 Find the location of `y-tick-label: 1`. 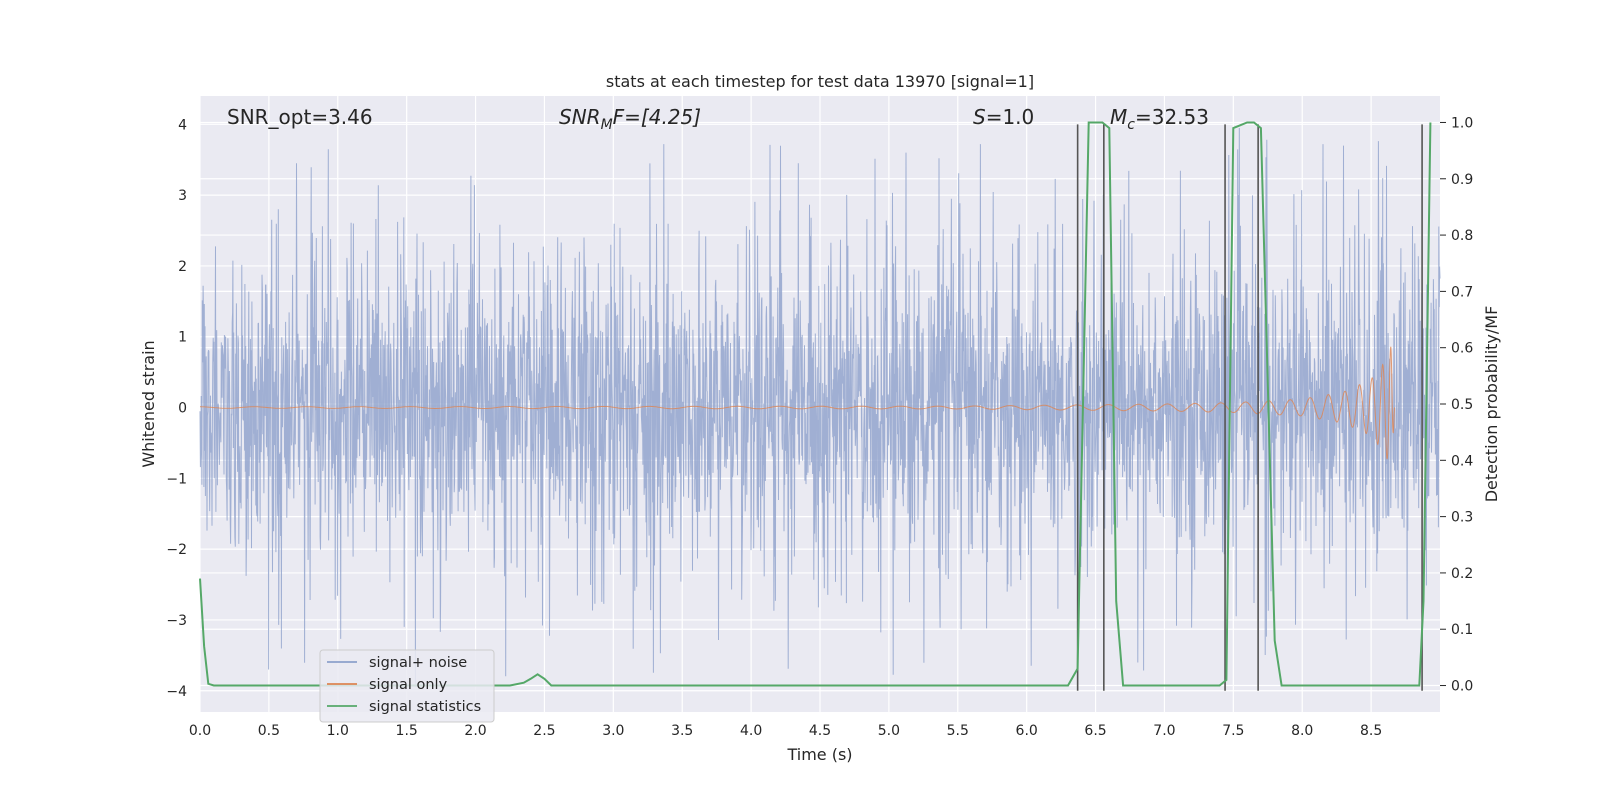

y-tick-label: 1 is located at coordinates (182, 338).